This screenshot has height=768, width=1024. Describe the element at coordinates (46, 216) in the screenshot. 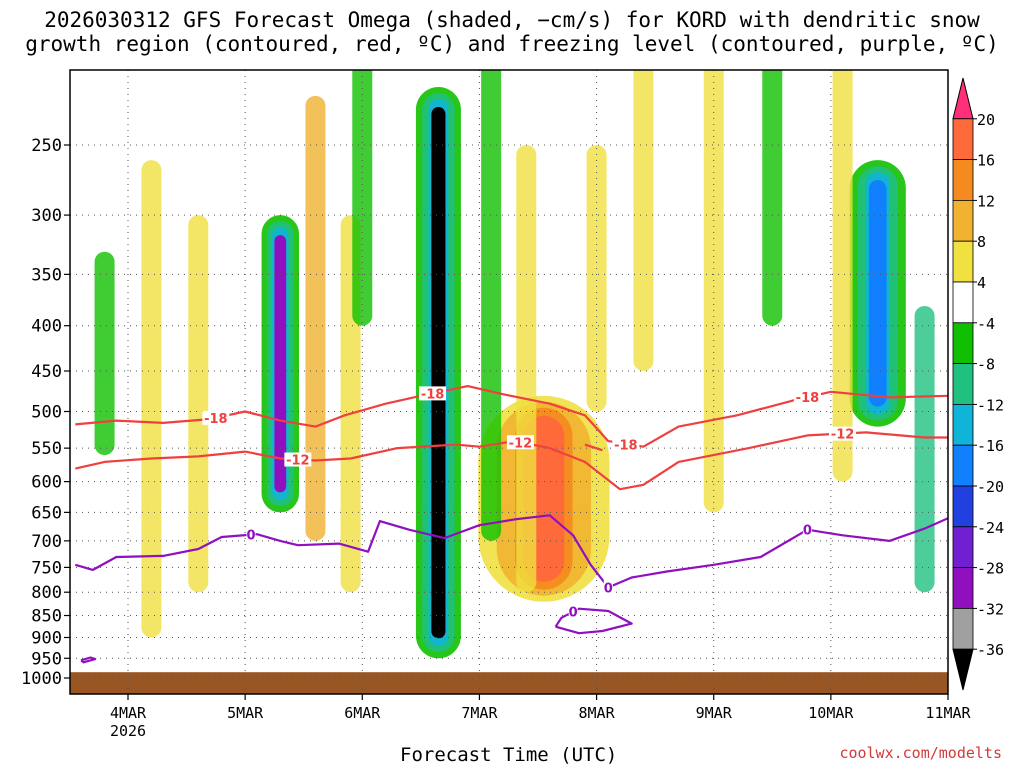

I see `y-tick-label-300: 300` at that location.